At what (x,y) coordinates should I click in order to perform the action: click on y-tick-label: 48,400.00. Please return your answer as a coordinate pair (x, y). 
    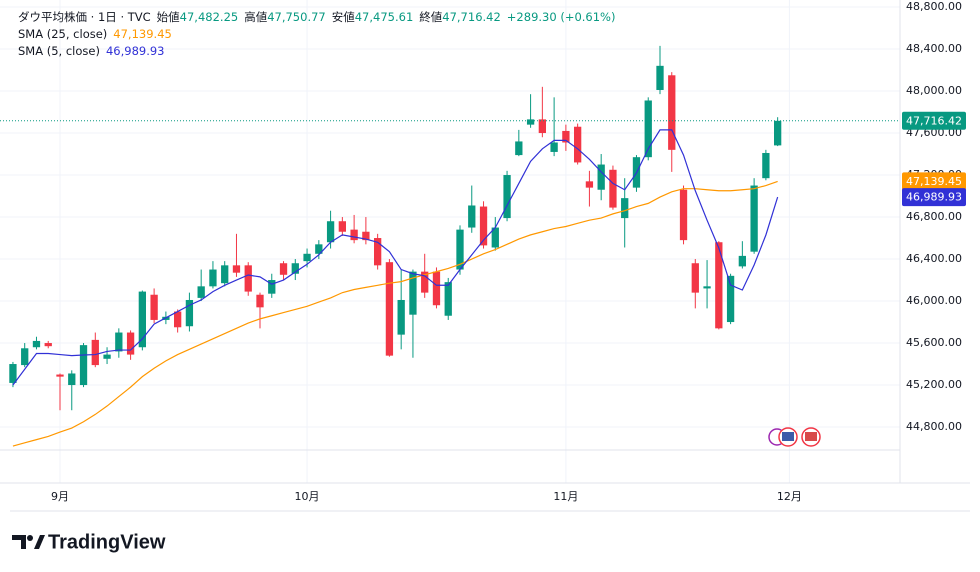
    Looking at the image, I should click on (934, 48).